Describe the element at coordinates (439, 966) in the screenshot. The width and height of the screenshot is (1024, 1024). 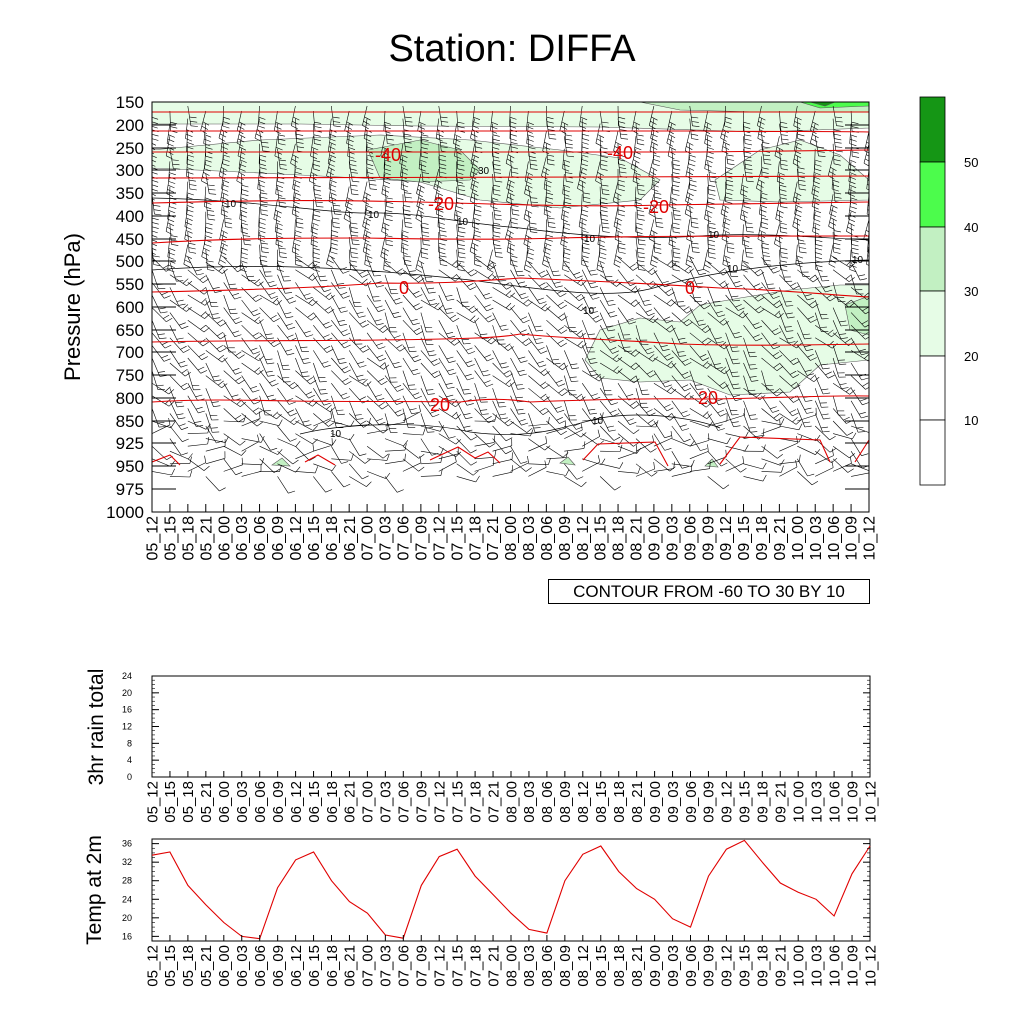
I see `time-tick-label: 07_12` at that location.